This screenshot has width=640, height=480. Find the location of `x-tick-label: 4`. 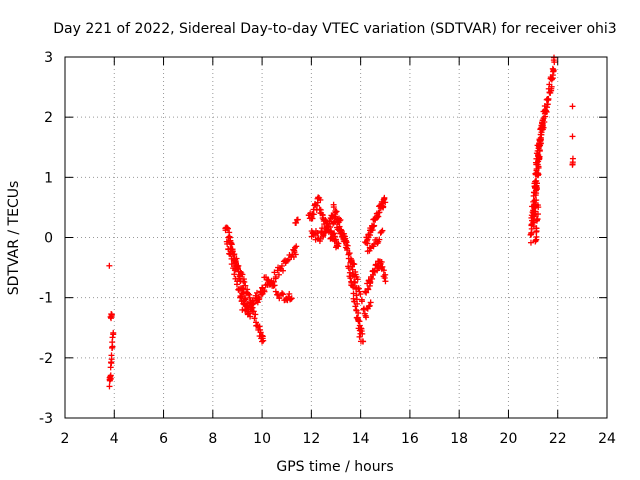

x-tick-label: 4 is located at coordinates (114, 439).